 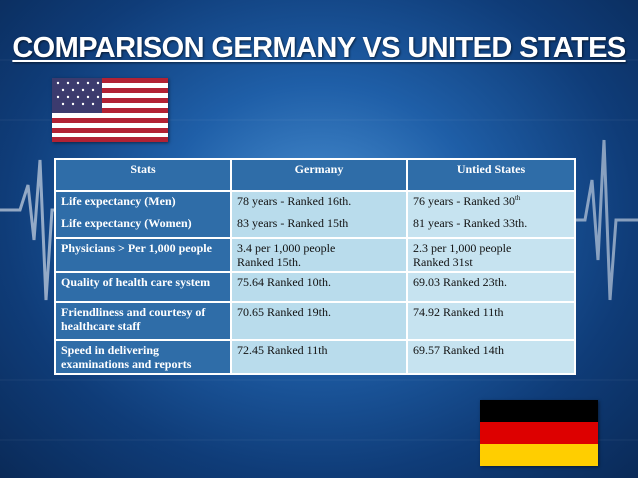 What do you see at coordinates (319, 357) in the screenshot?
I see `germany-speed: 72.45 Ranked 11th` at bounding box center [319, 357].